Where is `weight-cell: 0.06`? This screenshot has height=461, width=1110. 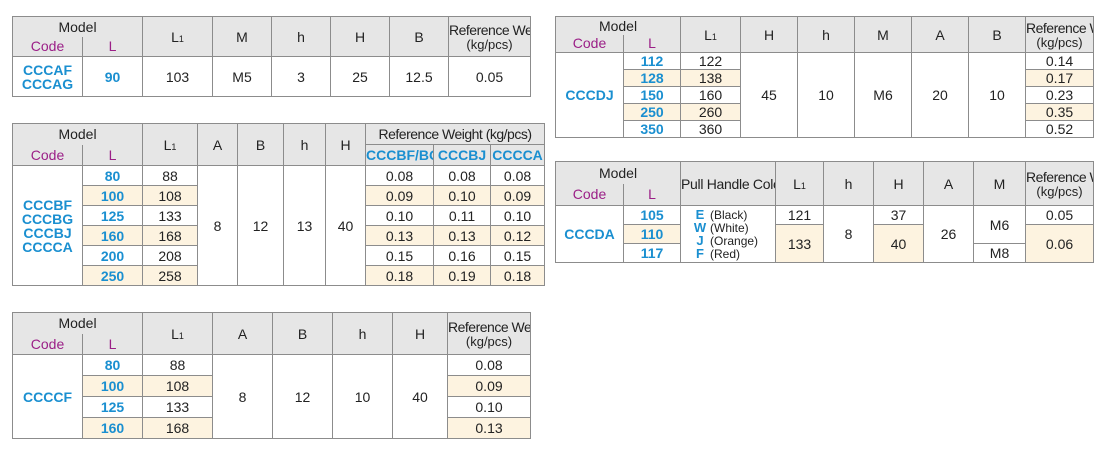 weight-cell: 0.06 is located at coordinates (1060, 243).